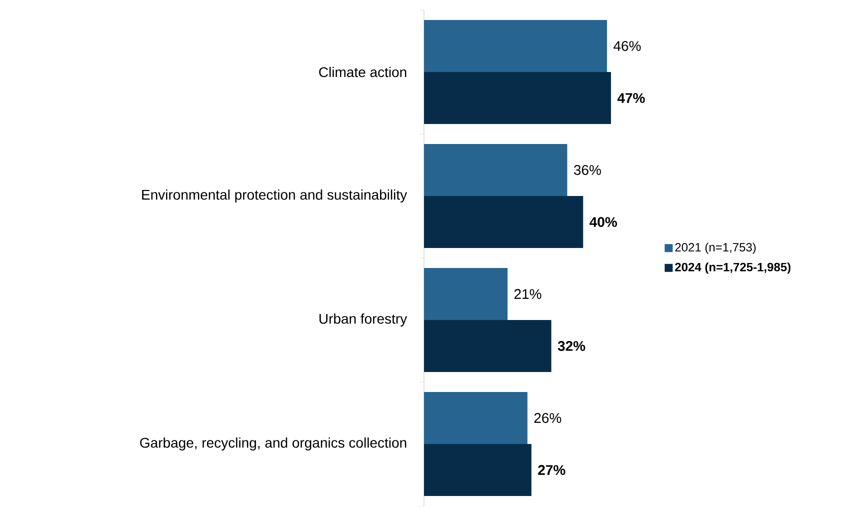 This screenshot has width=853, height=508. What do you see at coordinates (275, 196) in the screenshot?
I see `y-tick-label: Environmental protection and sustainability` at bounding box center [275, 196].